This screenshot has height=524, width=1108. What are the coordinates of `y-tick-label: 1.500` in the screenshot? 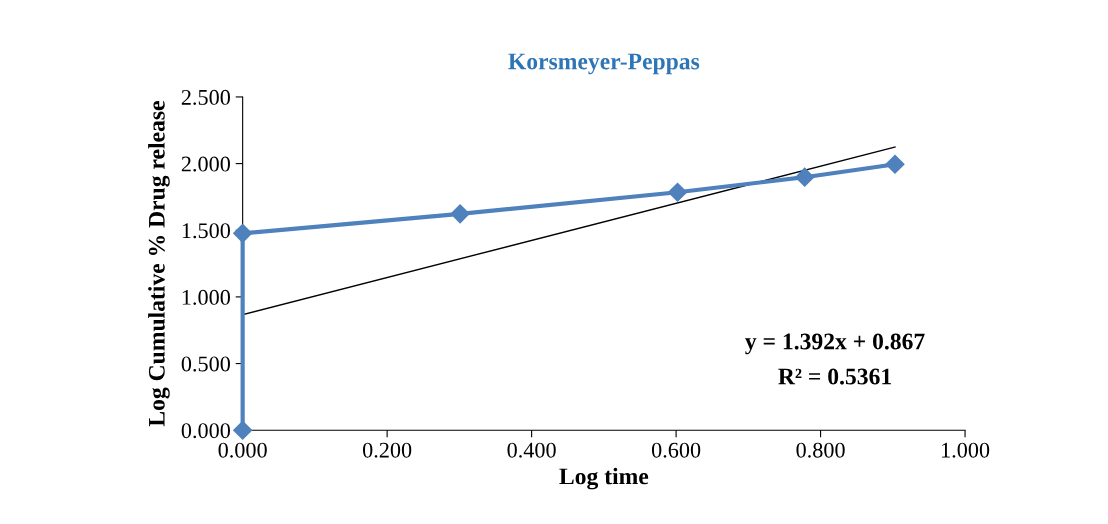 It's located at (206, 231).